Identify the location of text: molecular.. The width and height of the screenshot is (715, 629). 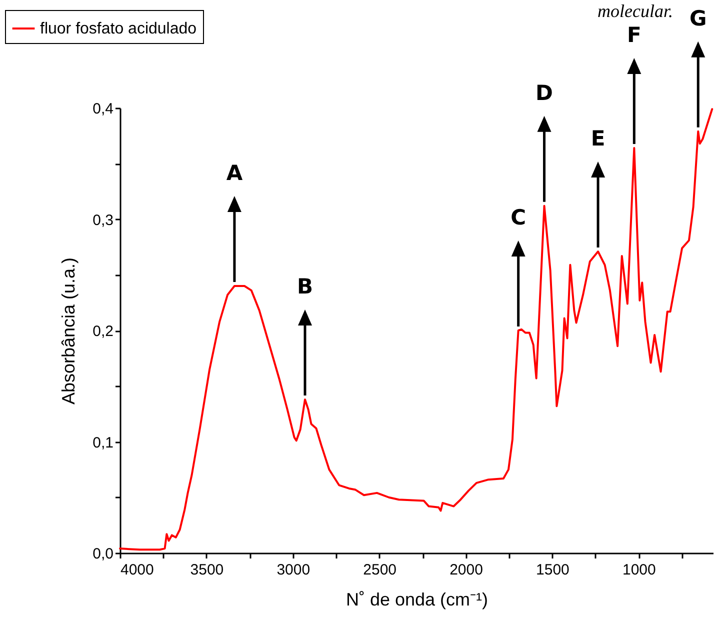
(635, 11).